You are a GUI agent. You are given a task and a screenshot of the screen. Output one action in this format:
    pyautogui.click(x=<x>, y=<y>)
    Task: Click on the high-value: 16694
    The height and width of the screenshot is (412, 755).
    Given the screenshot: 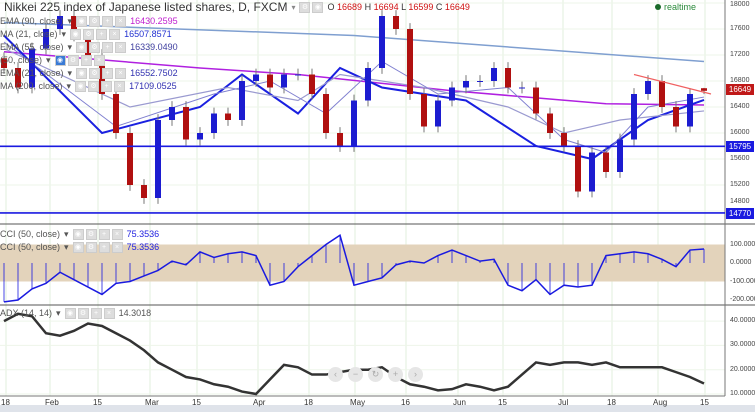 What is the action you would take?
    pyautogui.click(x=386, y=7)
    